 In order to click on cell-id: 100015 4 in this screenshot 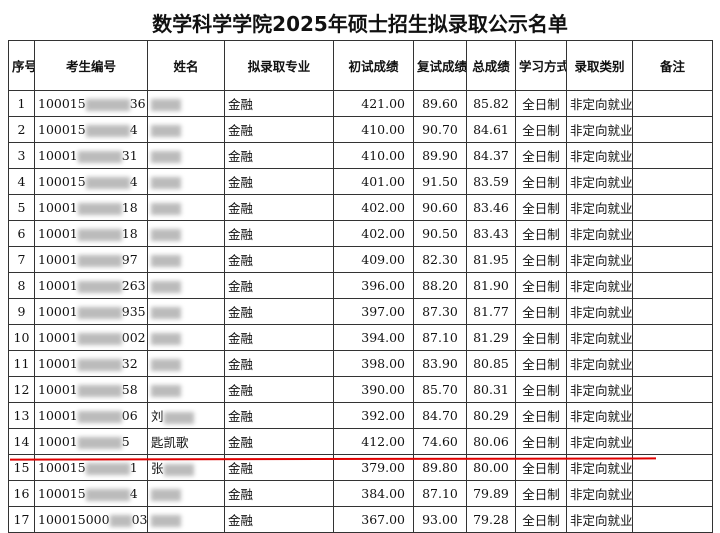, I will do `click(91, 493)`.